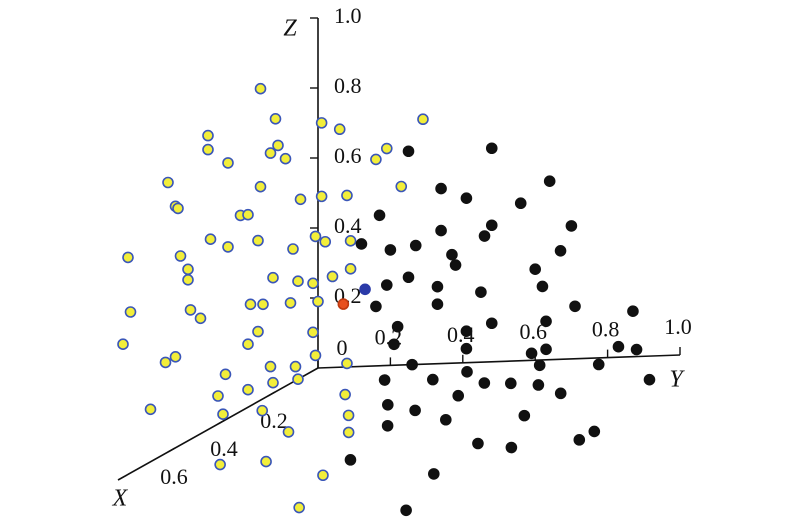 The width and height of the screenshot is (800, 523). I want to click on z-tick-label: 1.0, so click(348, 15).